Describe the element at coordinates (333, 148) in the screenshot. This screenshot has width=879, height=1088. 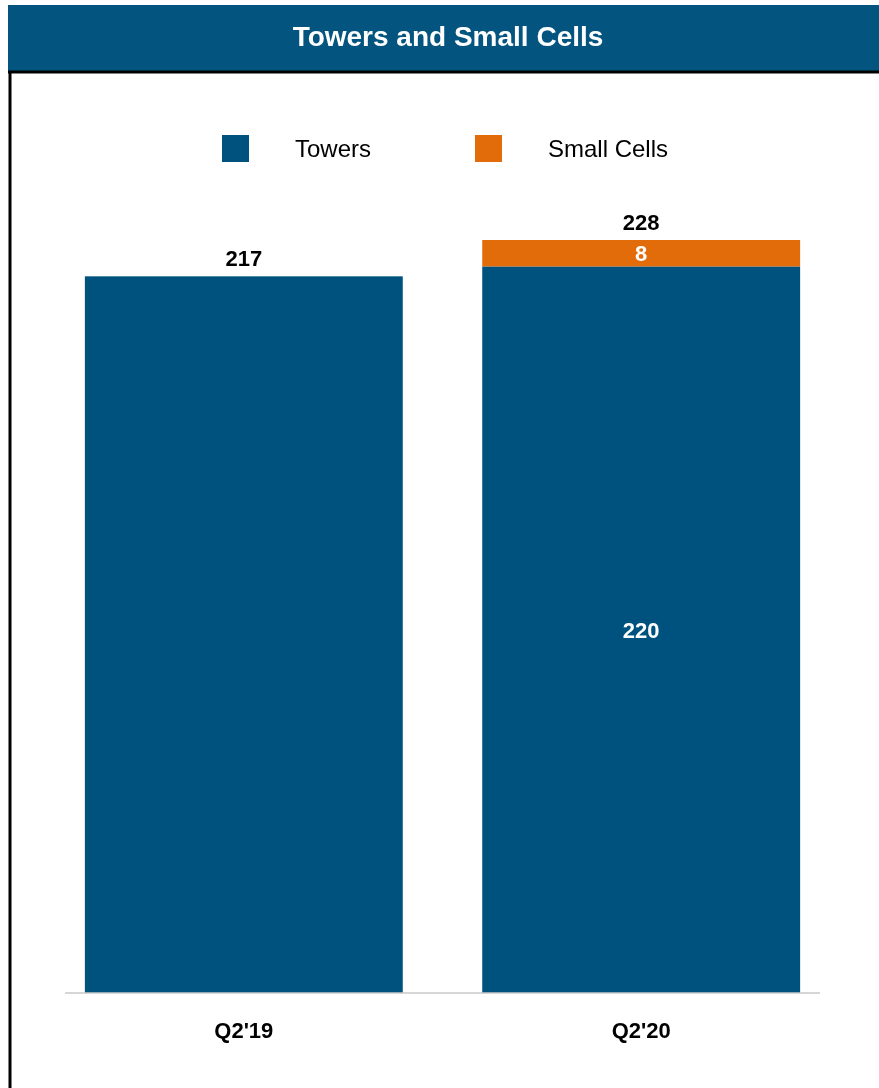
I see `legend-label: Towers` at that location.